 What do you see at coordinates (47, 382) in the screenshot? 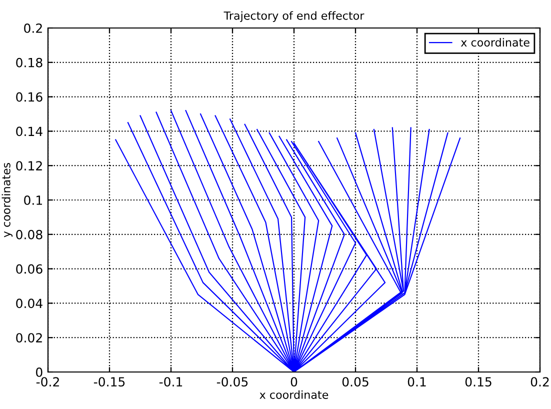
I see `x-tick-label: -0.2` at bounding box center [47, 382].